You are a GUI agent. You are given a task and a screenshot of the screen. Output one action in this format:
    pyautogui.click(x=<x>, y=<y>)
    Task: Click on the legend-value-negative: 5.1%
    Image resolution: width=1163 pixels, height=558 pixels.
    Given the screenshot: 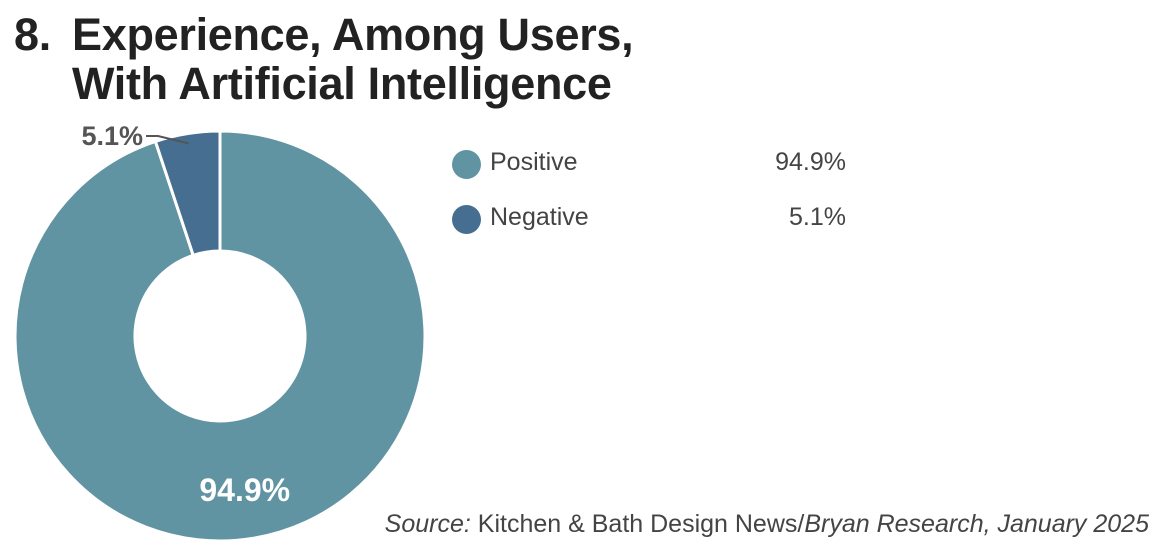 What is the action you would take?
    pyautogui.click(x=817, y=217)
    